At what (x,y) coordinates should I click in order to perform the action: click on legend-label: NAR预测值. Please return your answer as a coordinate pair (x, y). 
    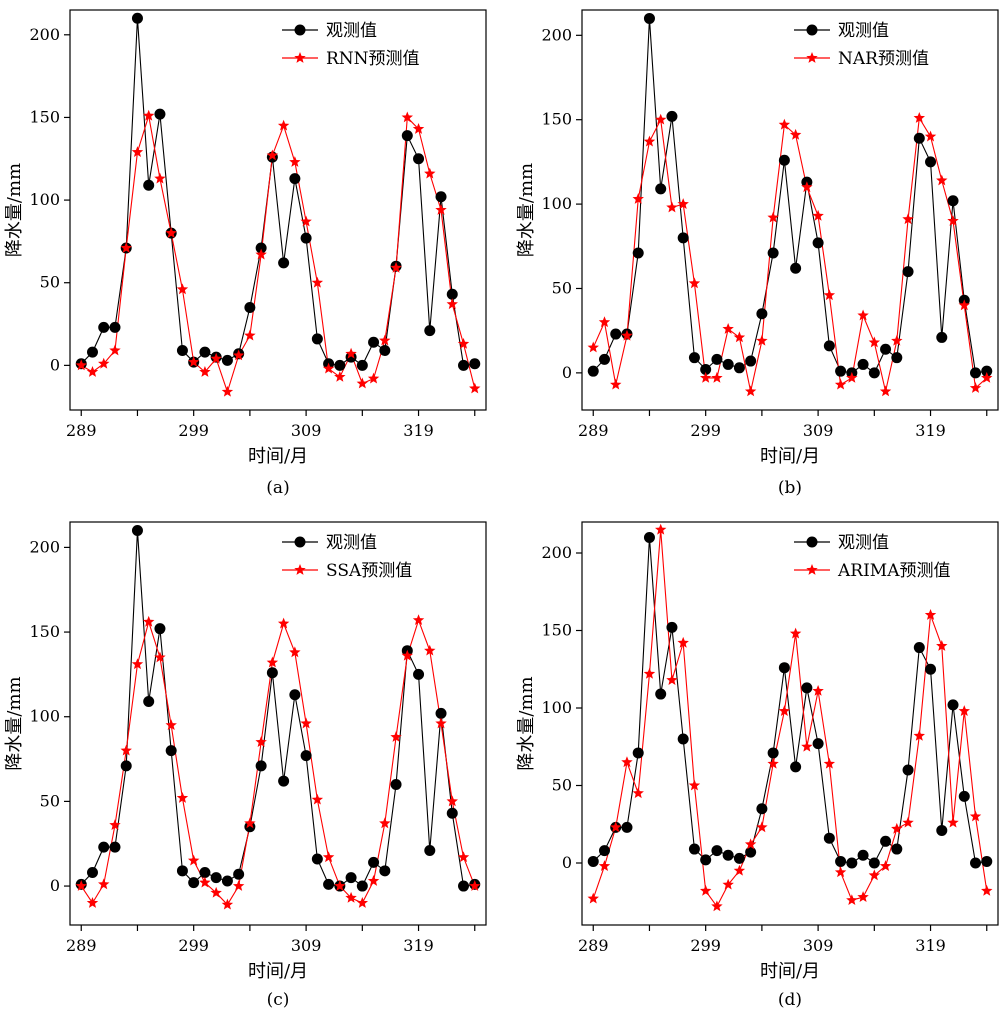
    Looking at the image, I should click on (883, 59).